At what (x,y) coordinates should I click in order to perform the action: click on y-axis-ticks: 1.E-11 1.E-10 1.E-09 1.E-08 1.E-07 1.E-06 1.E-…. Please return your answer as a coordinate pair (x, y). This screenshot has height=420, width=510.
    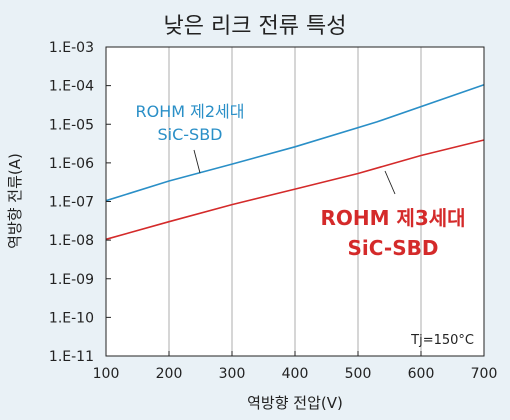
    Looking at the image, I should click on (80, 202).